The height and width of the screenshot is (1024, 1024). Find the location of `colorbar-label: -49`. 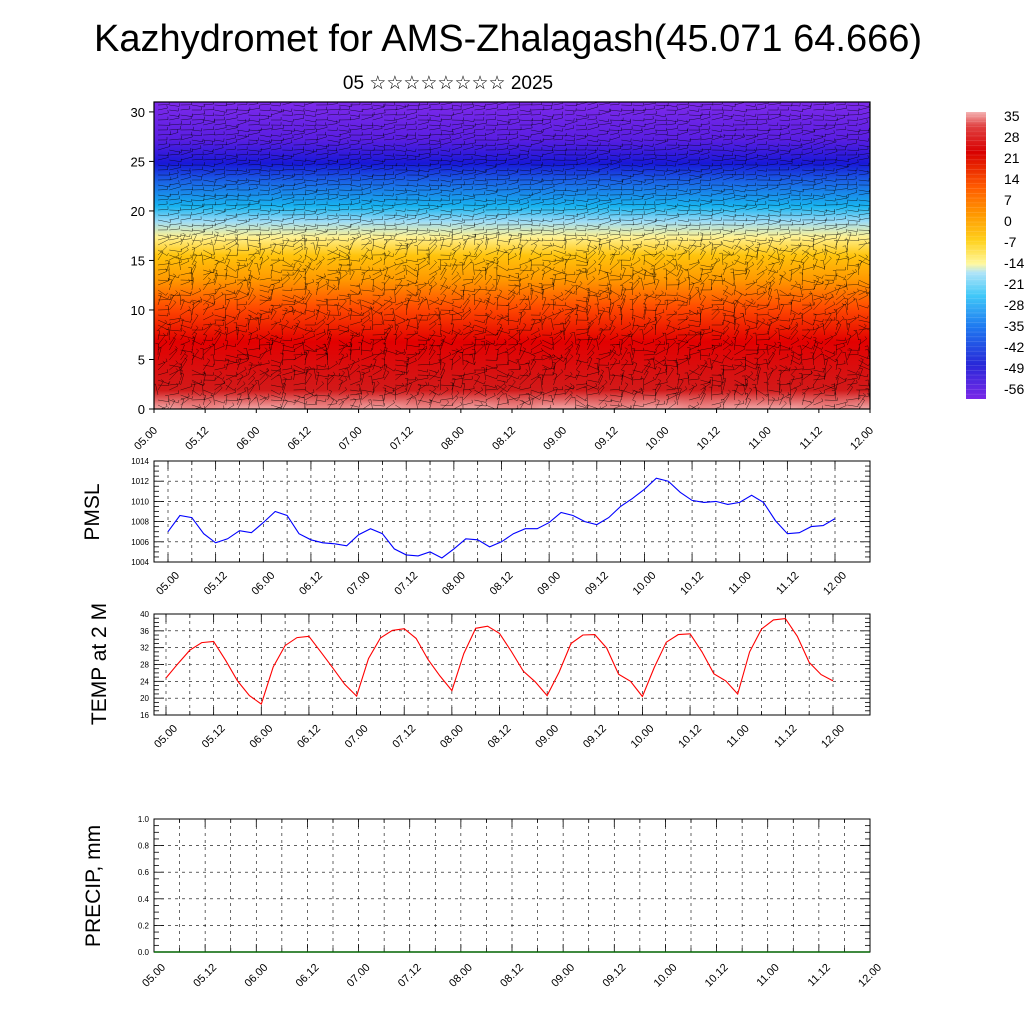

colorbar-label: -49 is located at coordinates (1014, 368).